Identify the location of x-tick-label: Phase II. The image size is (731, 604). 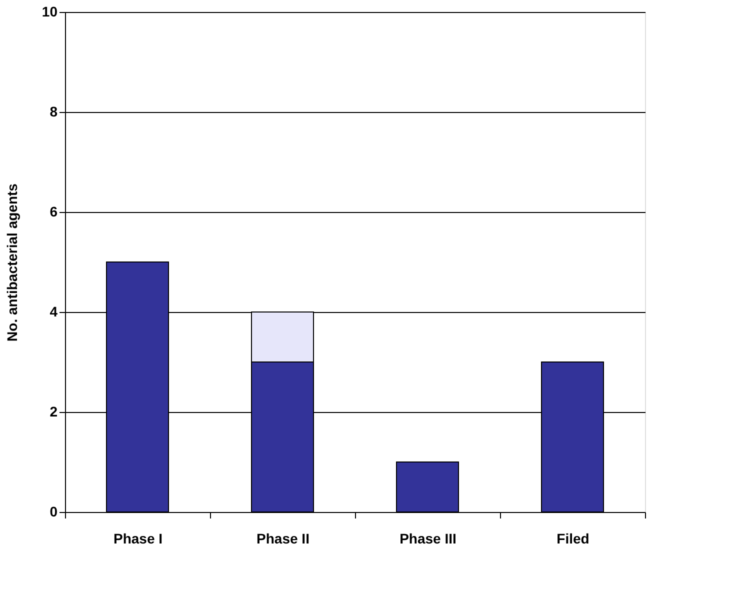
(283, 538).